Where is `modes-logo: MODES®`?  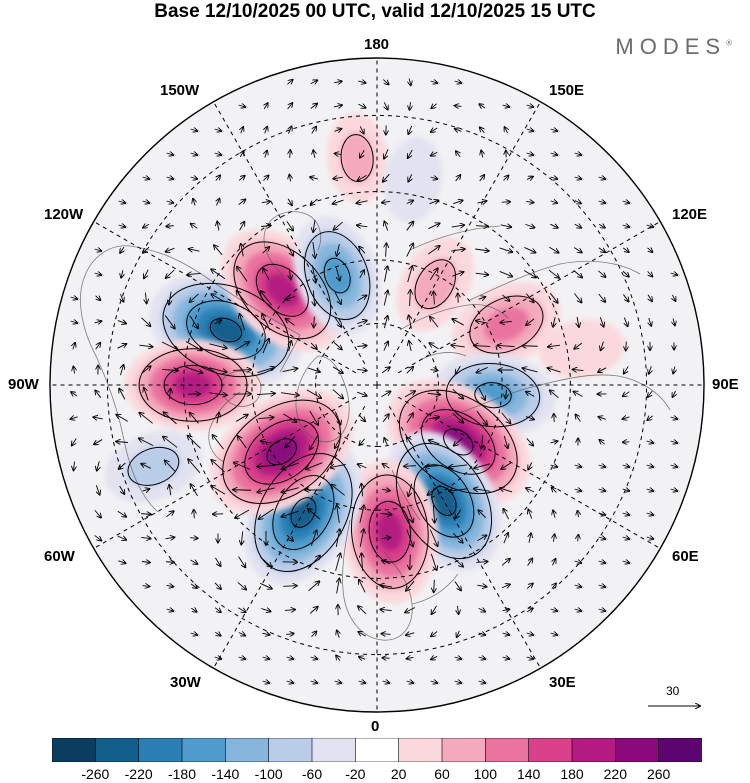
modes-logo: MODES® is located at coordinates (673, 47).